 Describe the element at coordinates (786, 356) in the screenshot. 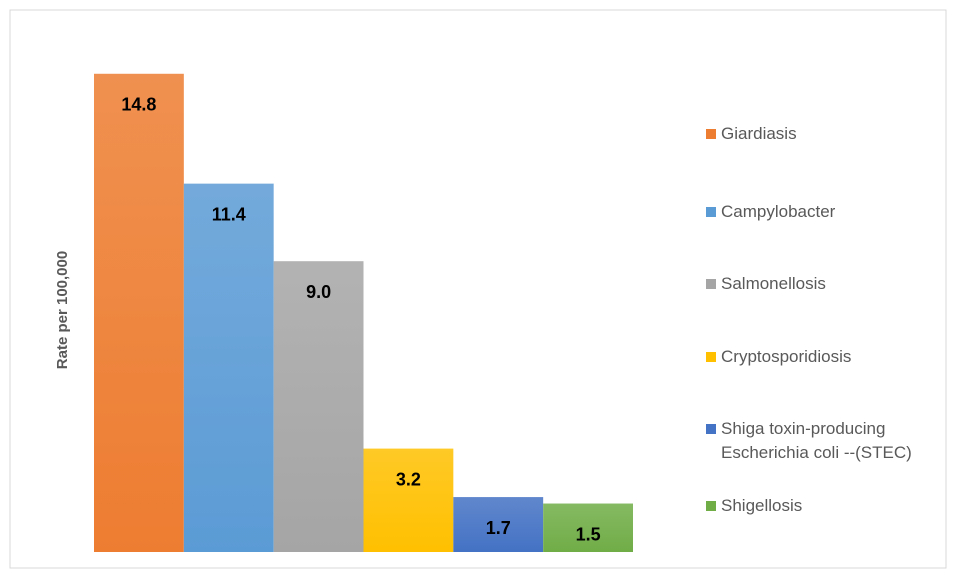

I see `legend-label: Cryptosporidiosis` at that location.